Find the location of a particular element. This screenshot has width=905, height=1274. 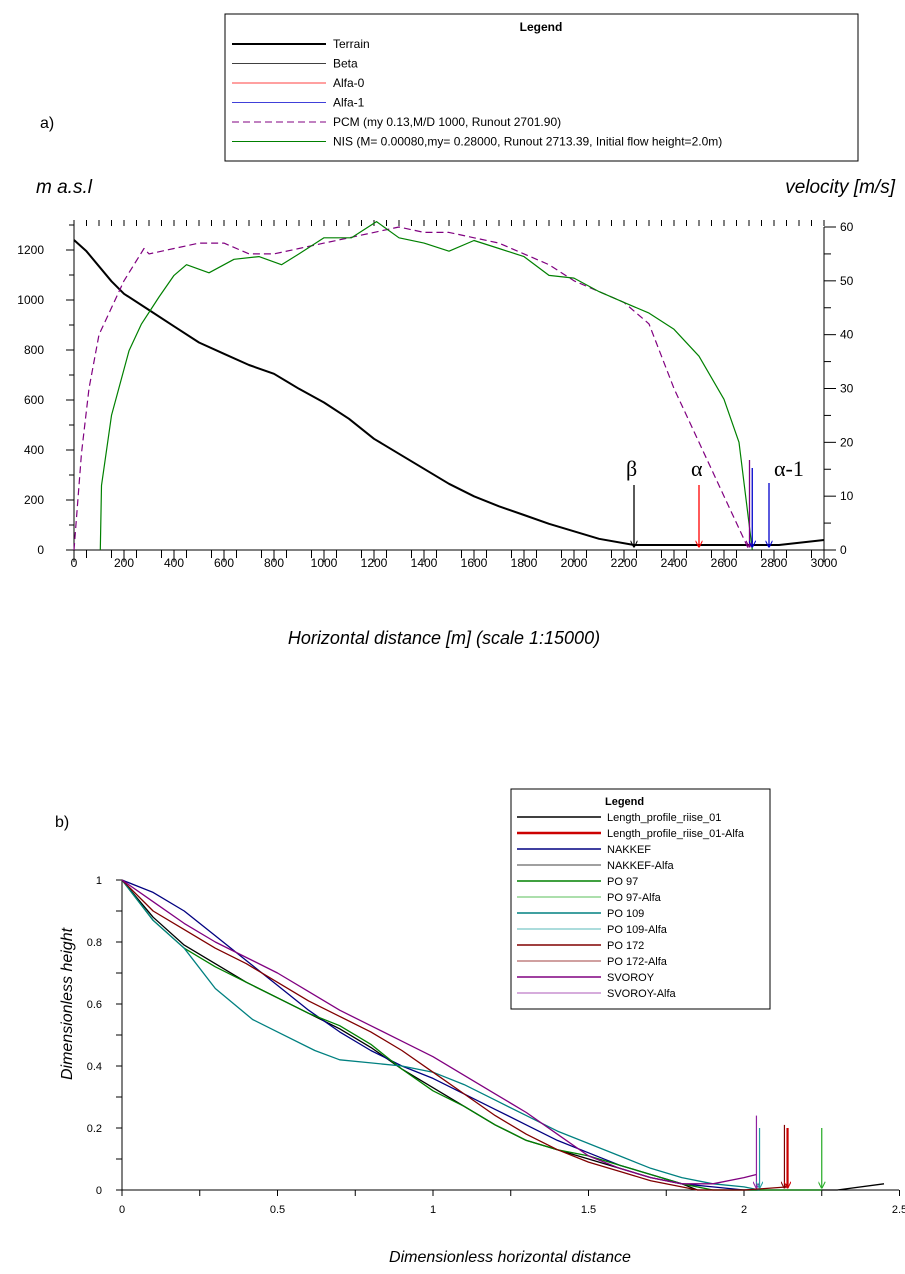

panel-b-legend-entry: SVOROY is located at coordinates (631, 978).